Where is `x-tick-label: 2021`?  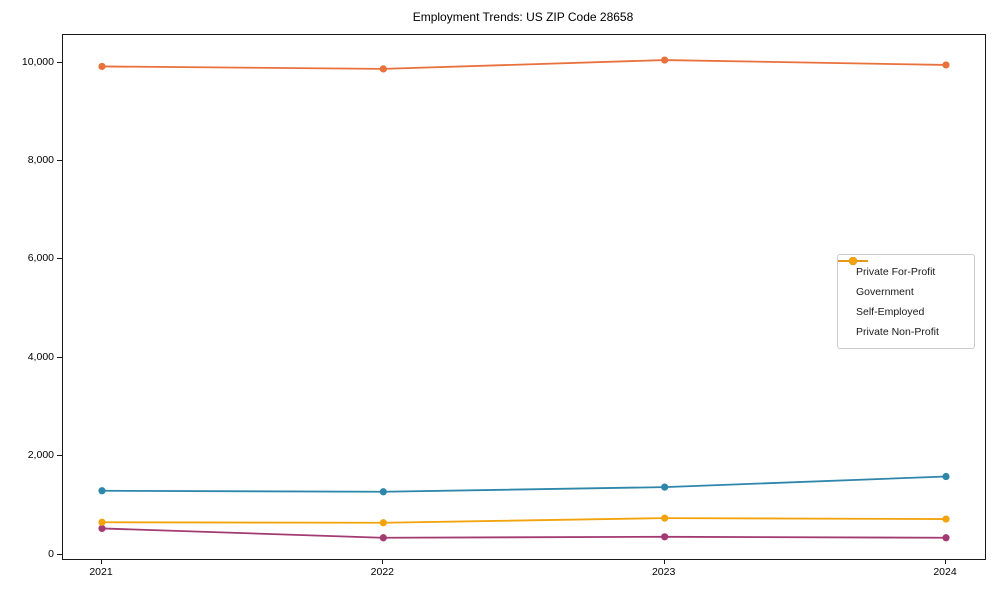
x-tick-label: 2021 is located at coordinates (101, 572).